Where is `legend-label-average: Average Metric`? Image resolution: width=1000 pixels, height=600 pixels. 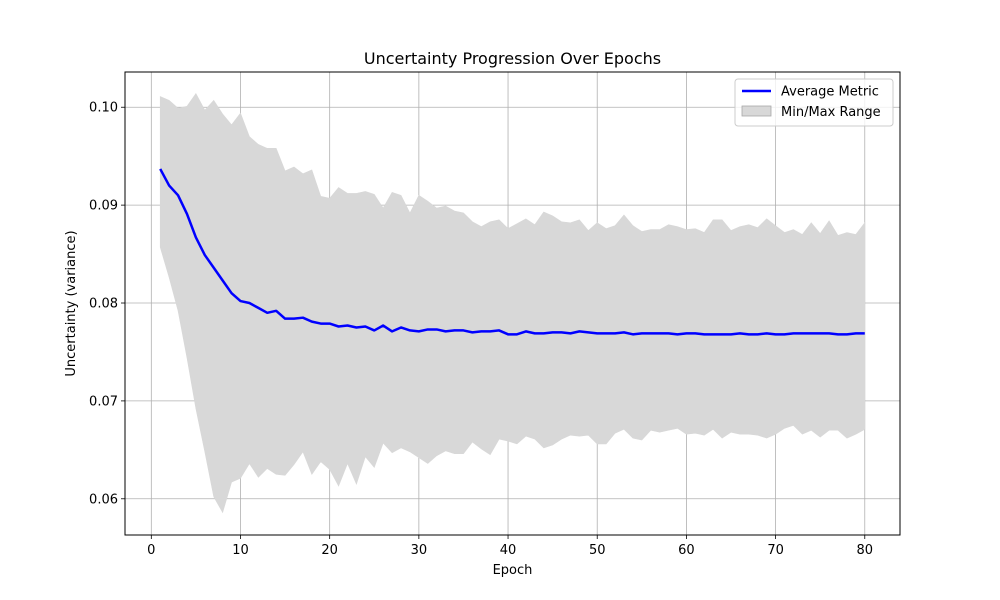
legend-label-average: Average Metric is located at coordinates (830, 92).